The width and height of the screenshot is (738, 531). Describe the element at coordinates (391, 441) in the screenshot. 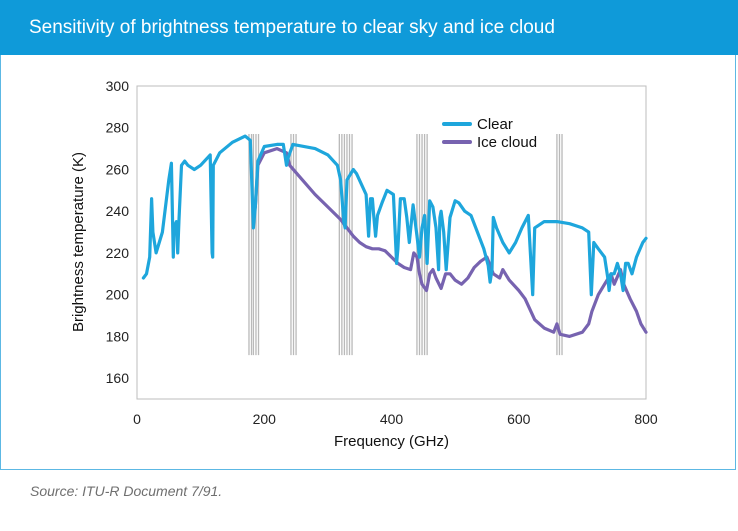

I see `x-axis-title: Frequency (GHz)` at that location.